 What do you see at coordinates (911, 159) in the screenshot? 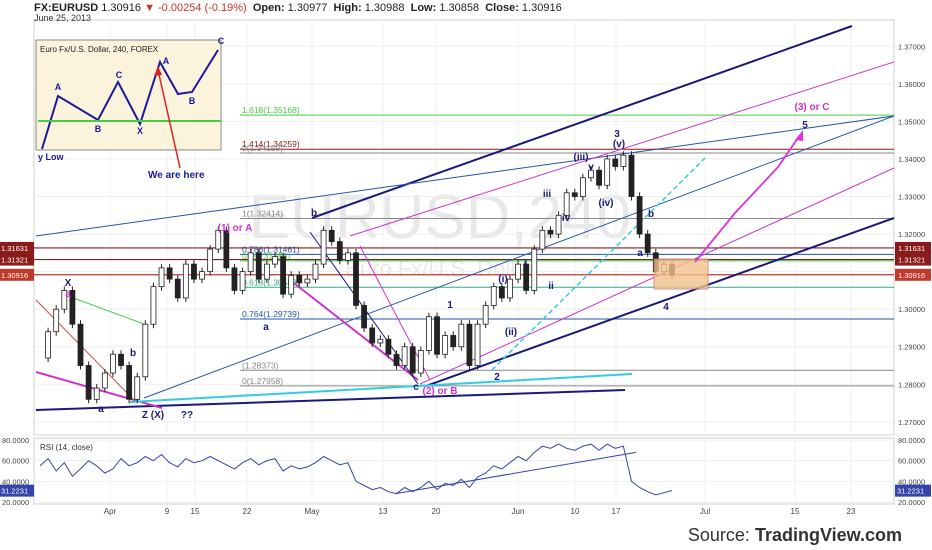
I see `y-tick-label: 1.34000` at bounding box center [911, 159].